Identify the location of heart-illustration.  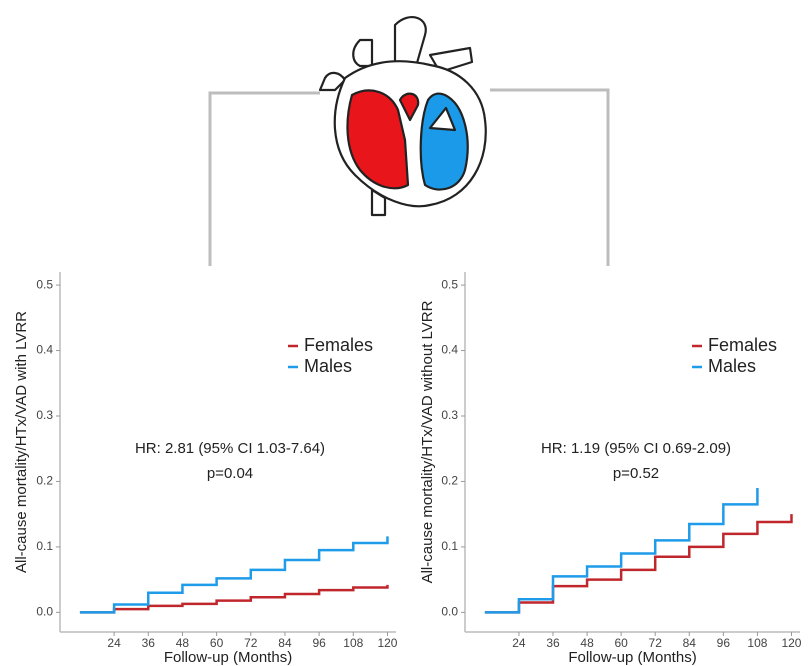
(402, 116).